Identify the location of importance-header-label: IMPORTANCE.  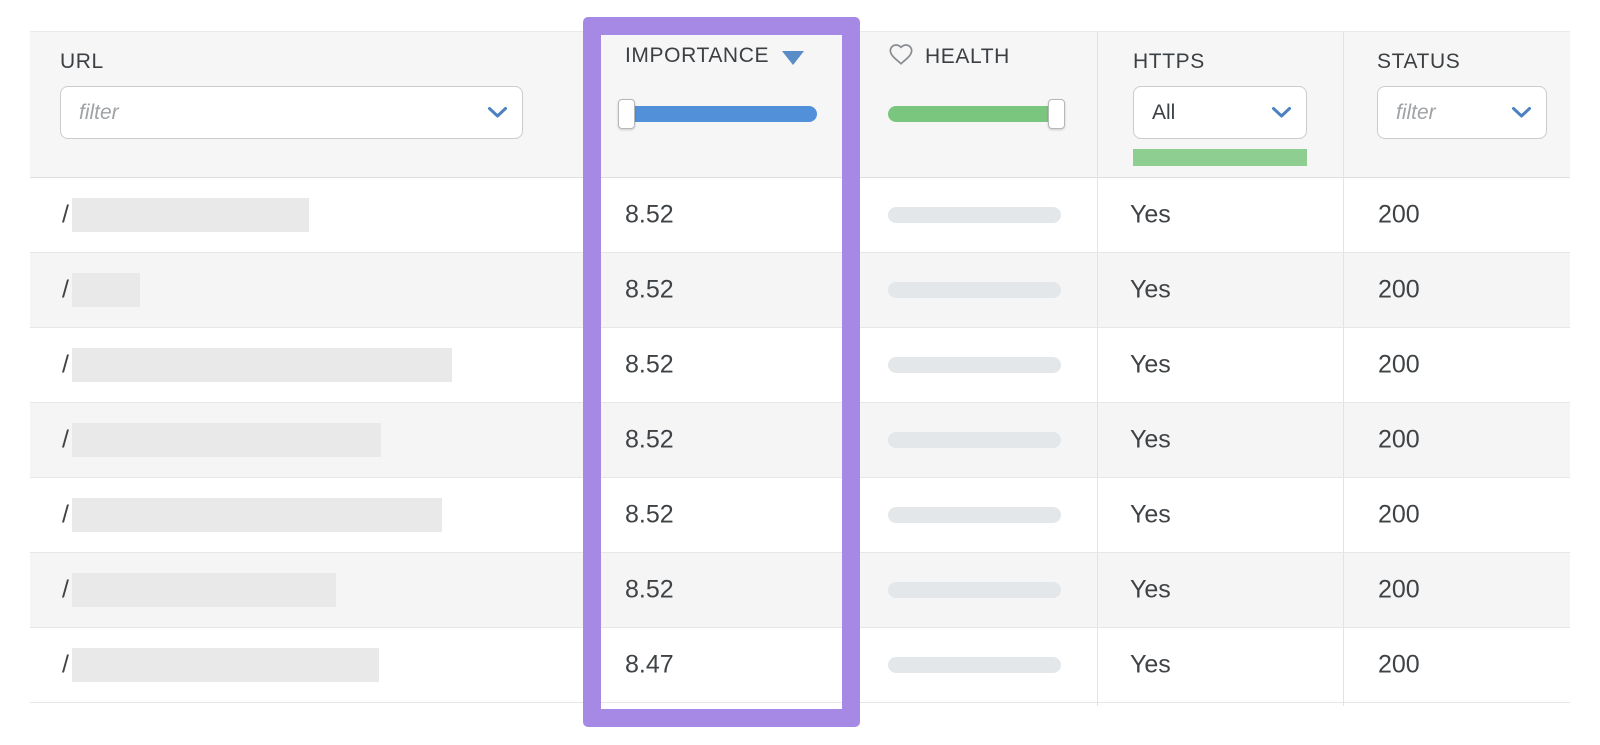
(697, 55).